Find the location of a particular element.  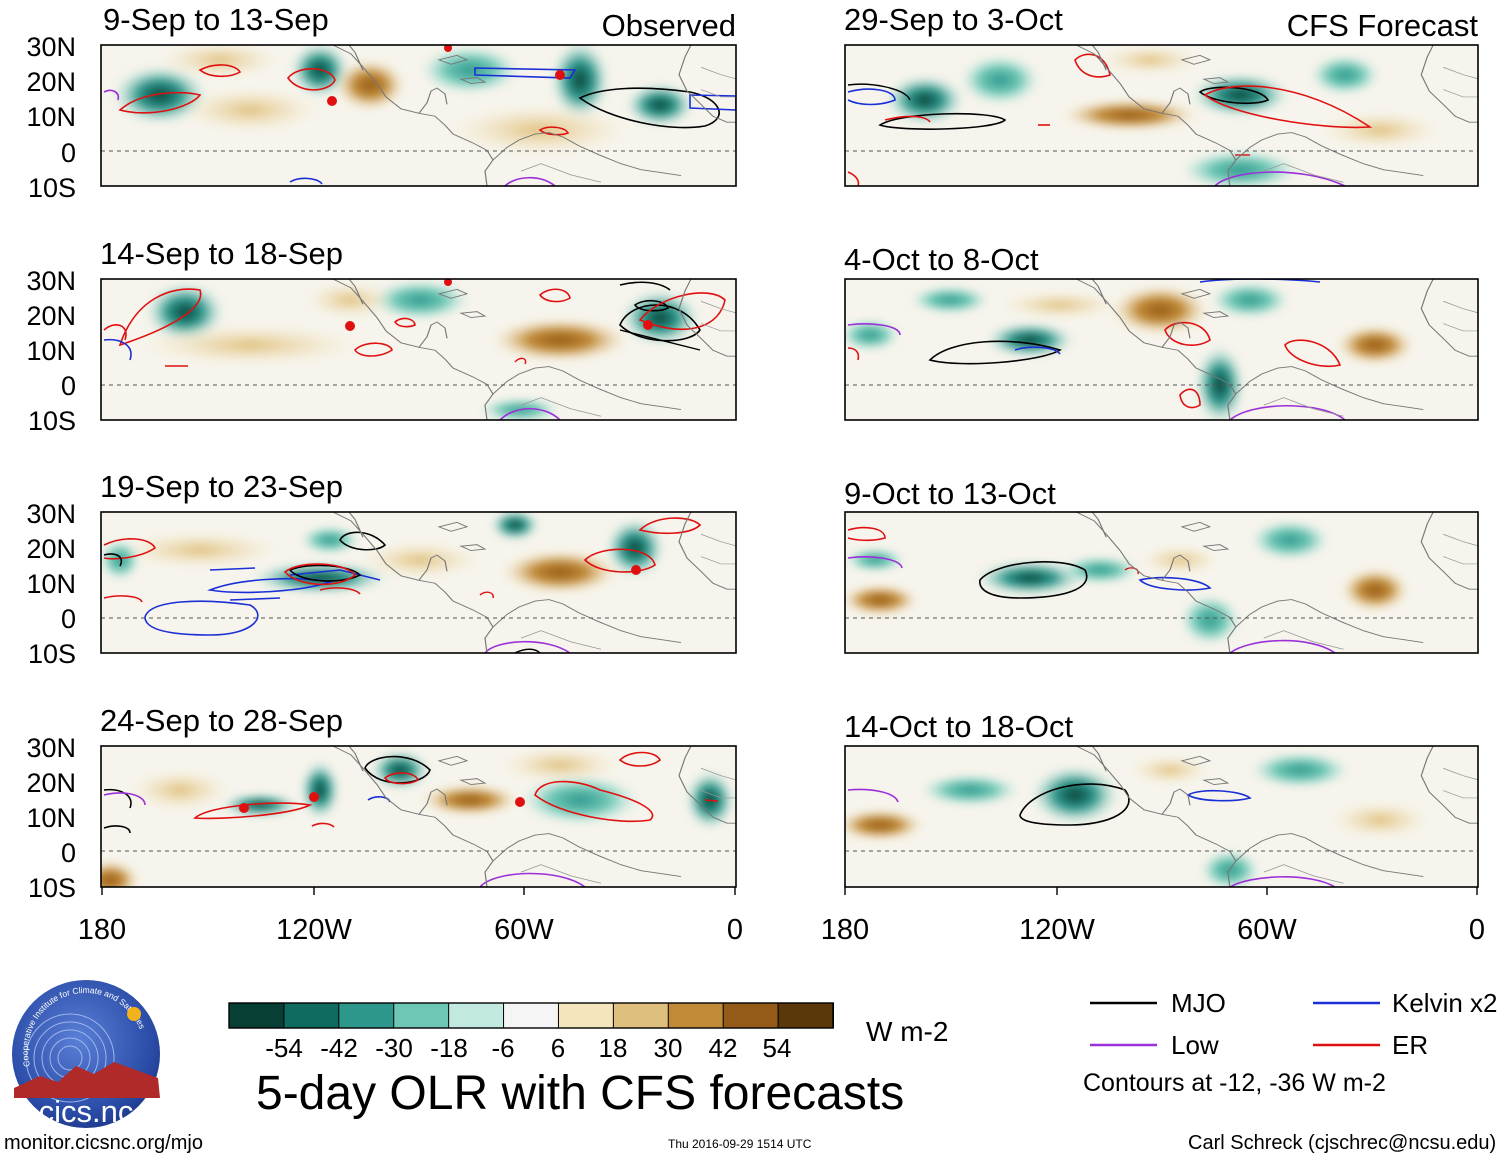

logo-text: cics.nc is located at coordinates (86, 1111).